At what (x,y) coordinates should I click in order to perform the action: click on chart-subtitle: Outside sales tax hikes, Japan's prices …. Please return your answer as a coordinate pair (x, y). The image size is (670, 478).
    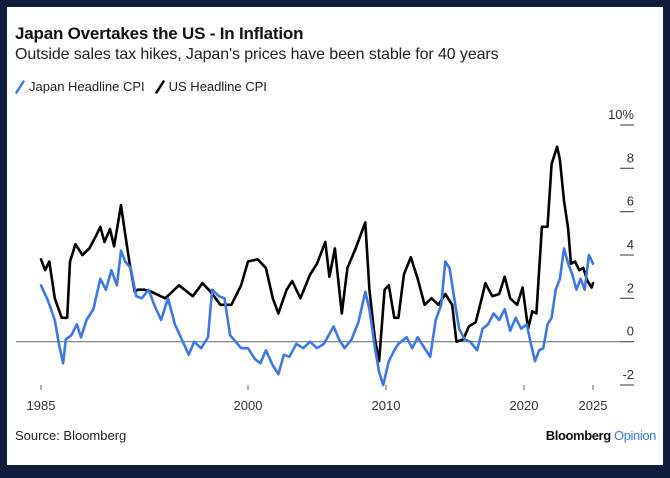
    Looking at the image, I should click on (257, 54).